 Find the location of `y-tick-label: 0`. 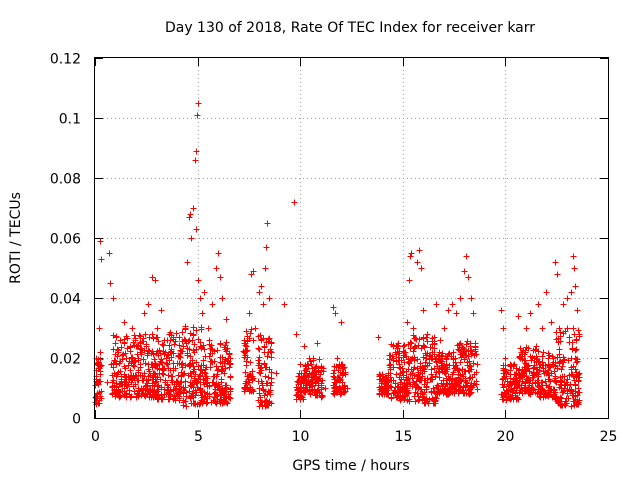

y-tick-label: 0 is located at coordinates (76, 420).